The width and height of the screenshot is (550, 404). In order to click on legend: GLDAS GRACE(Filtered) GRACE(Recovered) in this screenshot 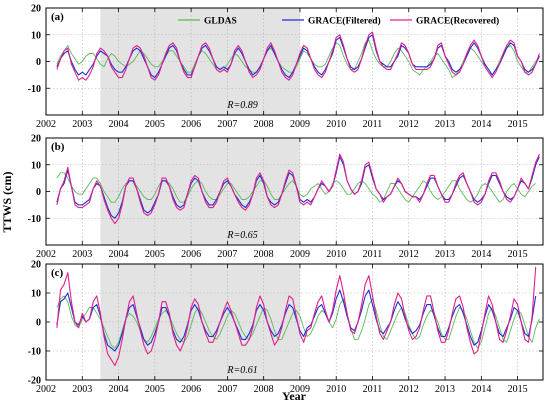, I will do `click(338, 21)`.